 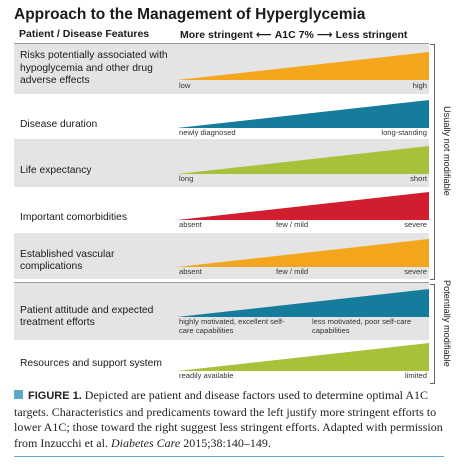 I want to click on feature-label: Disease duration, so click(x=59, y=125).